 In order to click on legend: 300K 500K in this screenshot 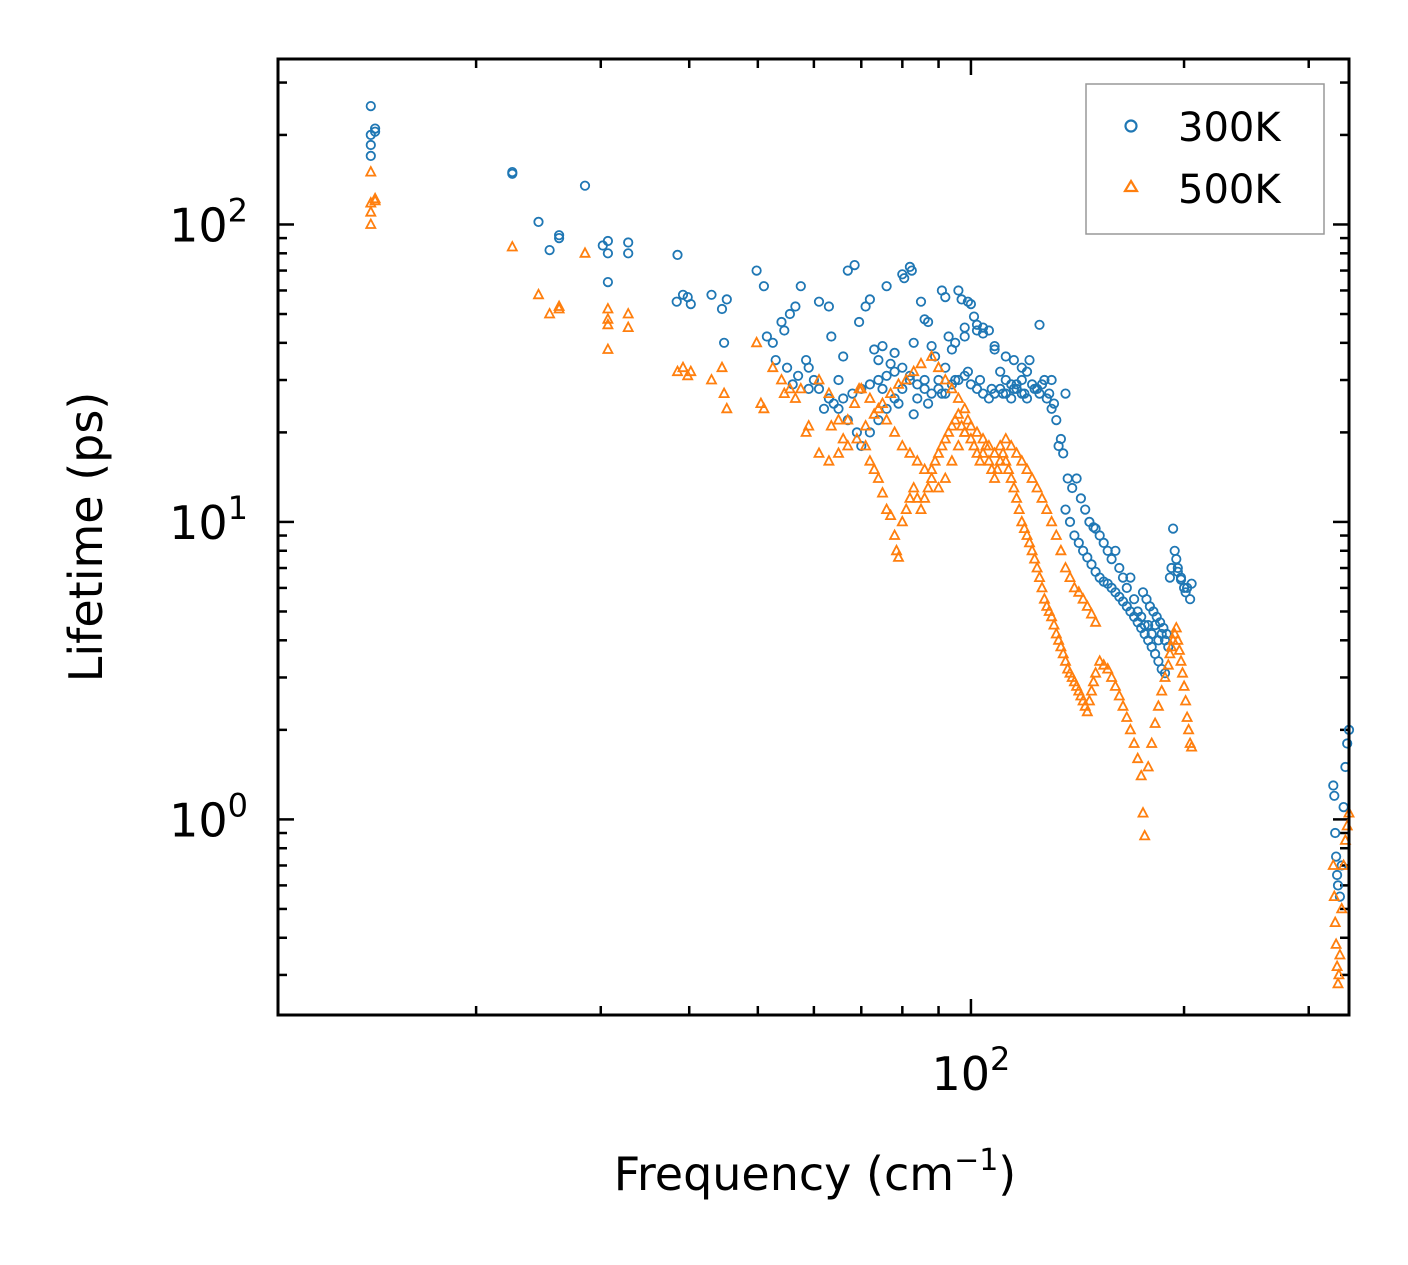, I will do `click(1205, 159)`.